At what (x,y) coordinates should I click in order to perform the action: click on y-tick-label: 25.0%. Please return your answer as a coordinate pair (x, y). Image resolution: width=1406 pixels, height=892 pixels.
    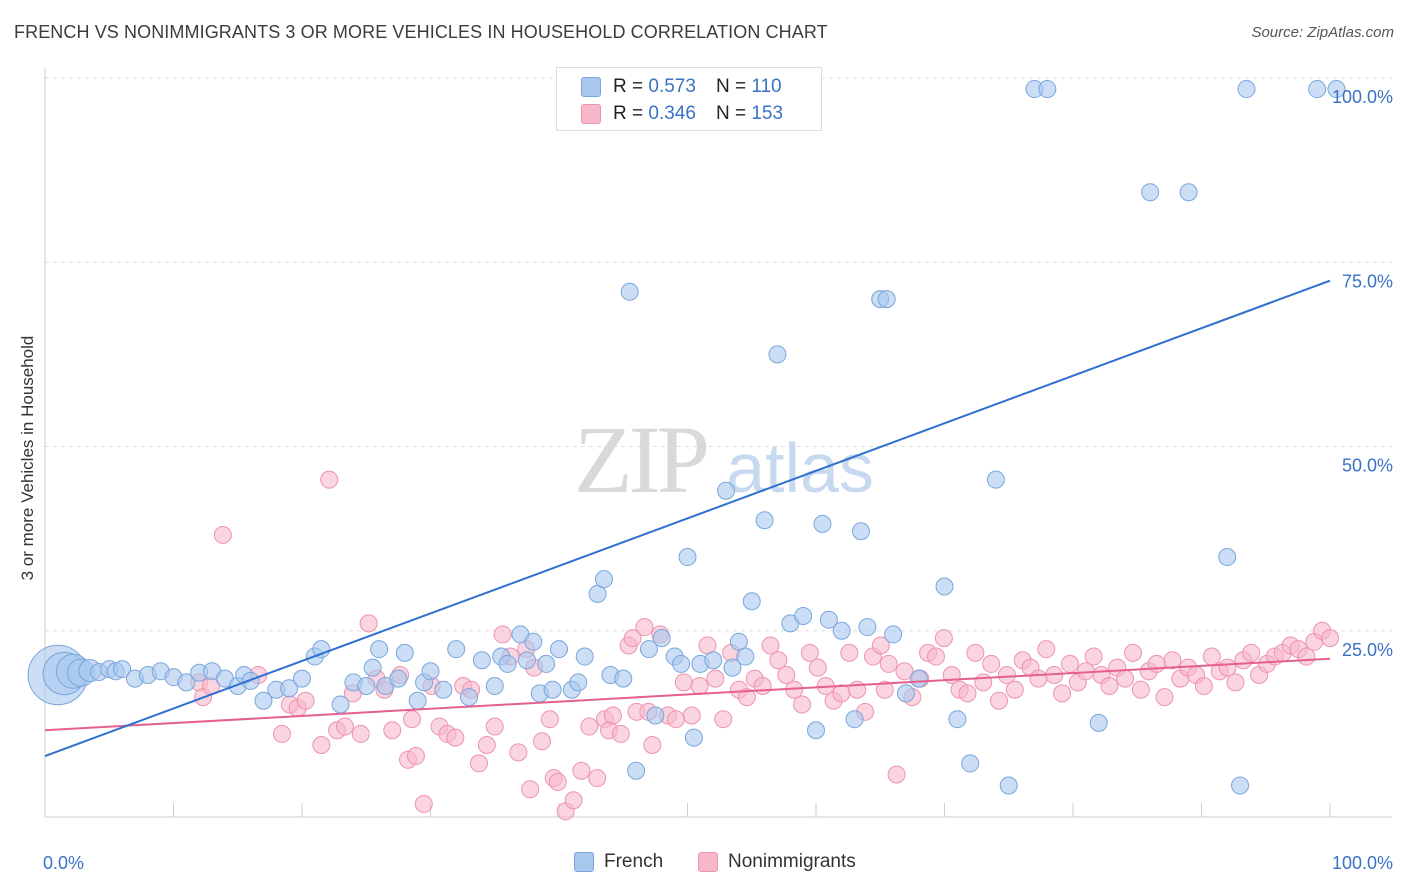
    Looking at the image, I should click on (1367, 650).